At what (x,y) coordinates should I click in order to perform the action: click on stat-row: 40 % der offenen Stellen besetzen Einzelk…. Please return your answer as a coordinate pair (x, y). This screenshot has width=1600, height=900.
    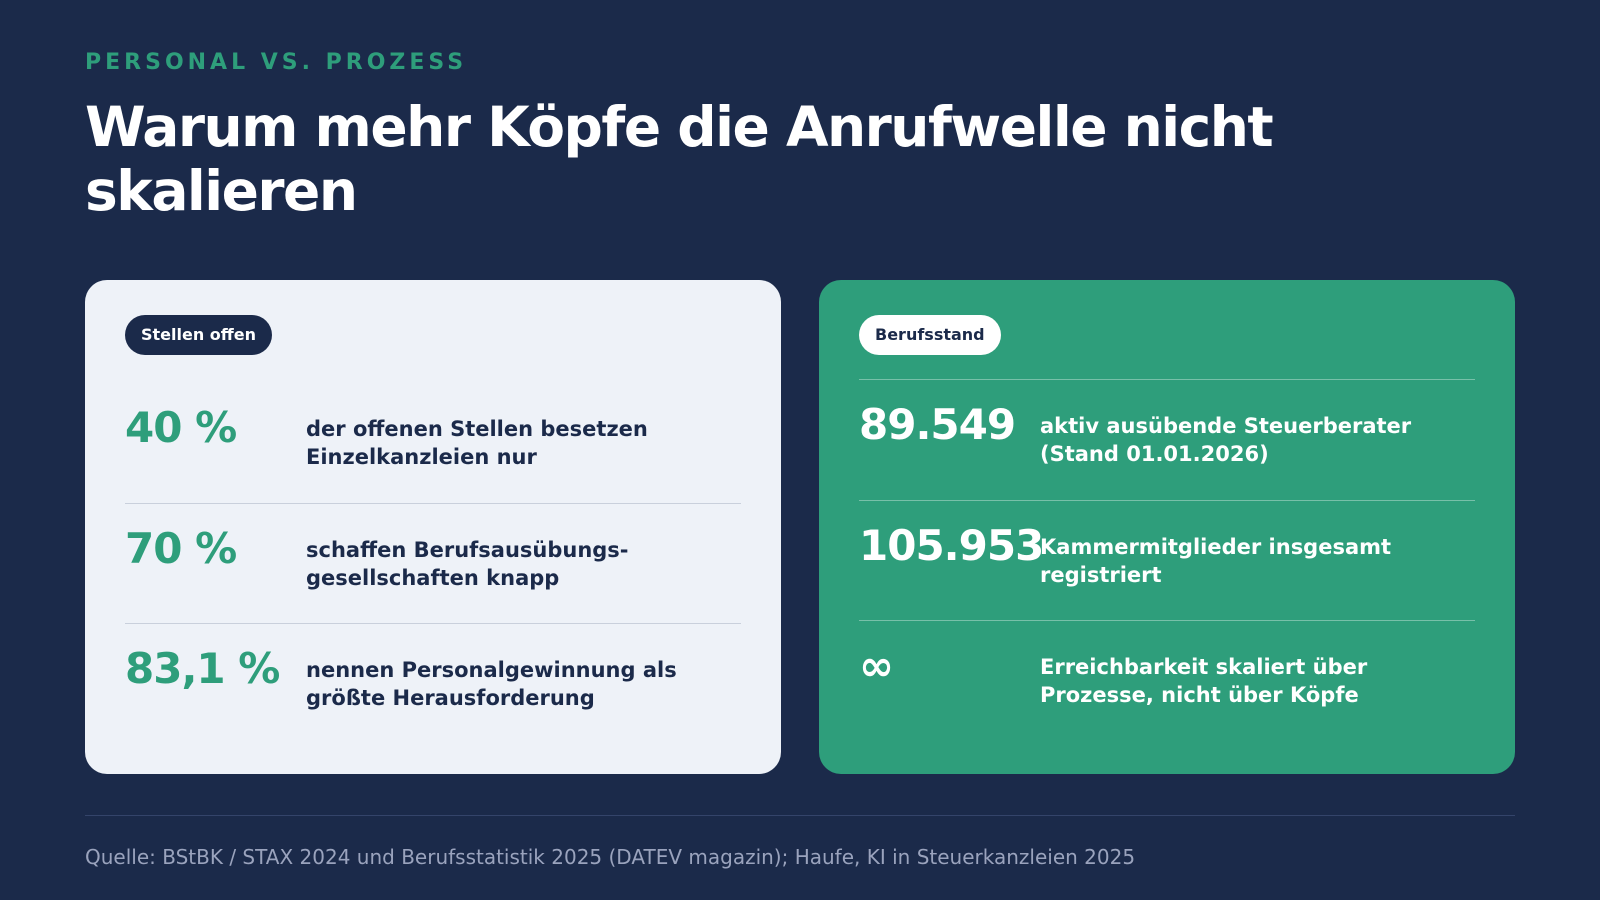
    Looking at the image, I should click on (433, 443).